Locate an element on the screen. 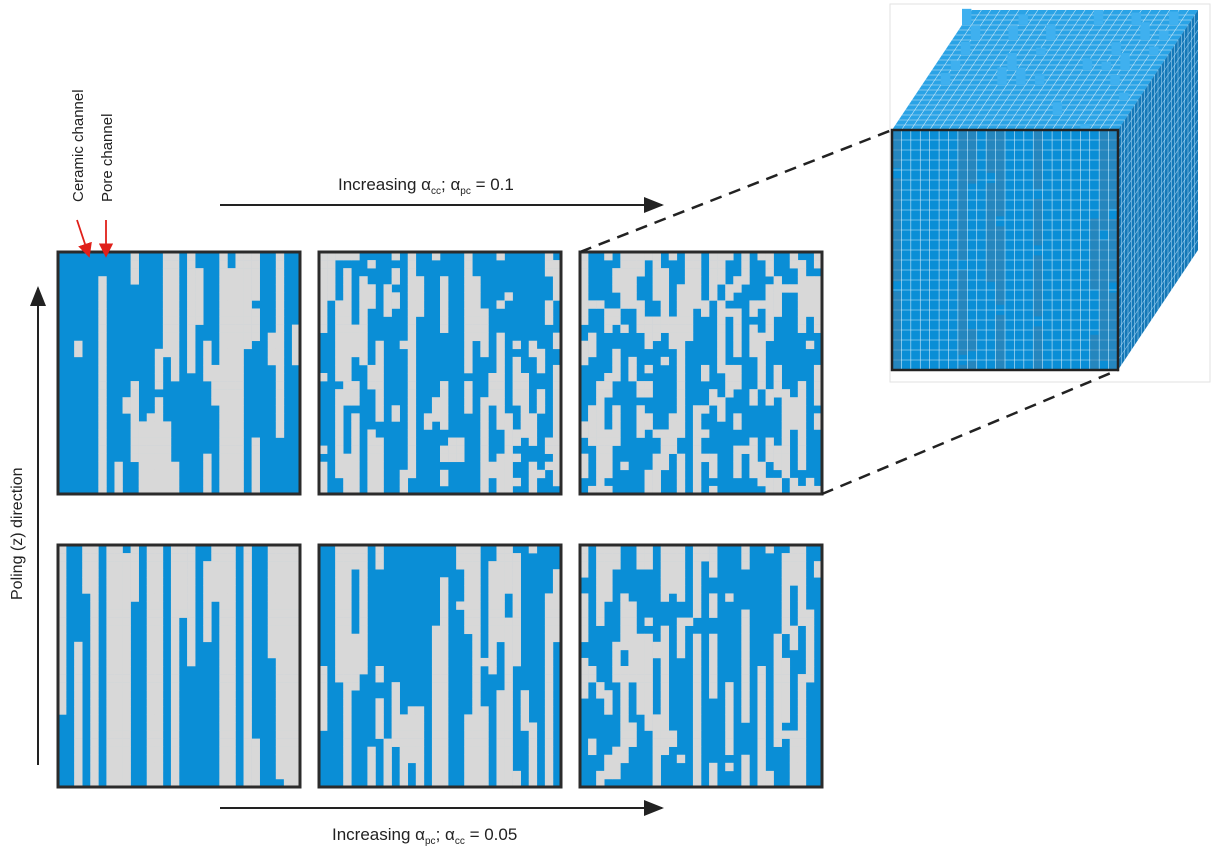 The width and height of the screenshot is (1212, 849). top-arrow-label: Increasing αcc; αpc = 0.1 is located at coordinates (426, 186).